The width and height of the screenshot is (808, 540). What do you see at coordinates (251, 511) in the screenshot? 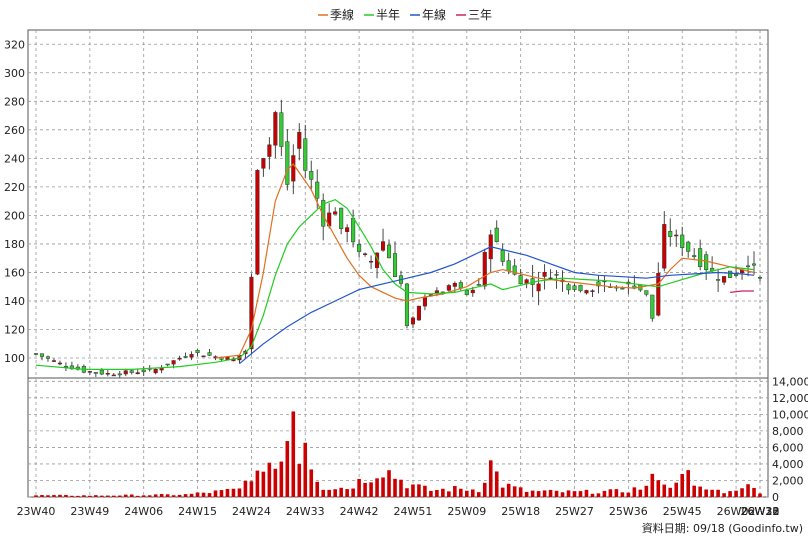
I see `x-tick-label: 24W24` at bounding box center [251, 511].